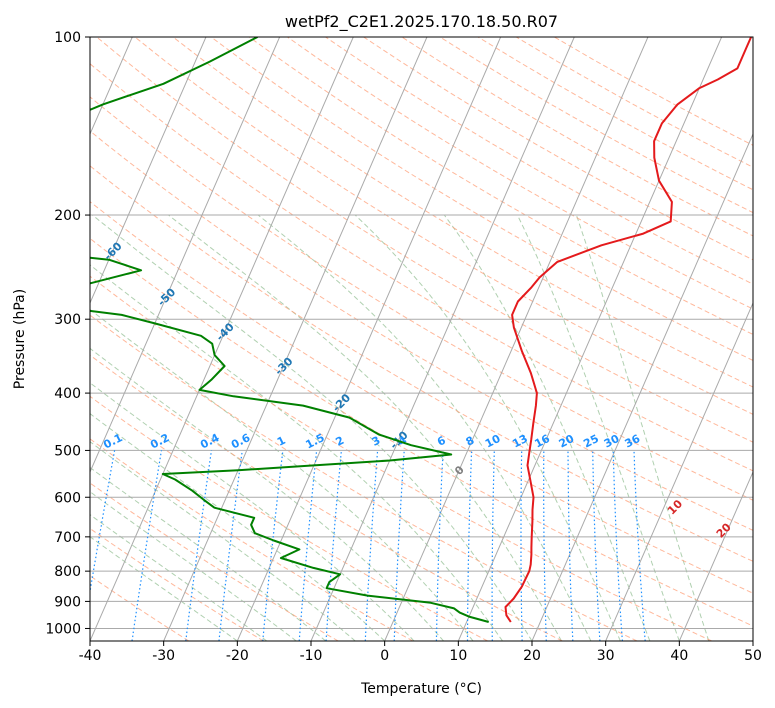 This screenshot has width=775, height=708. I want to click on x-tick-label: -40, so click(90, 656).